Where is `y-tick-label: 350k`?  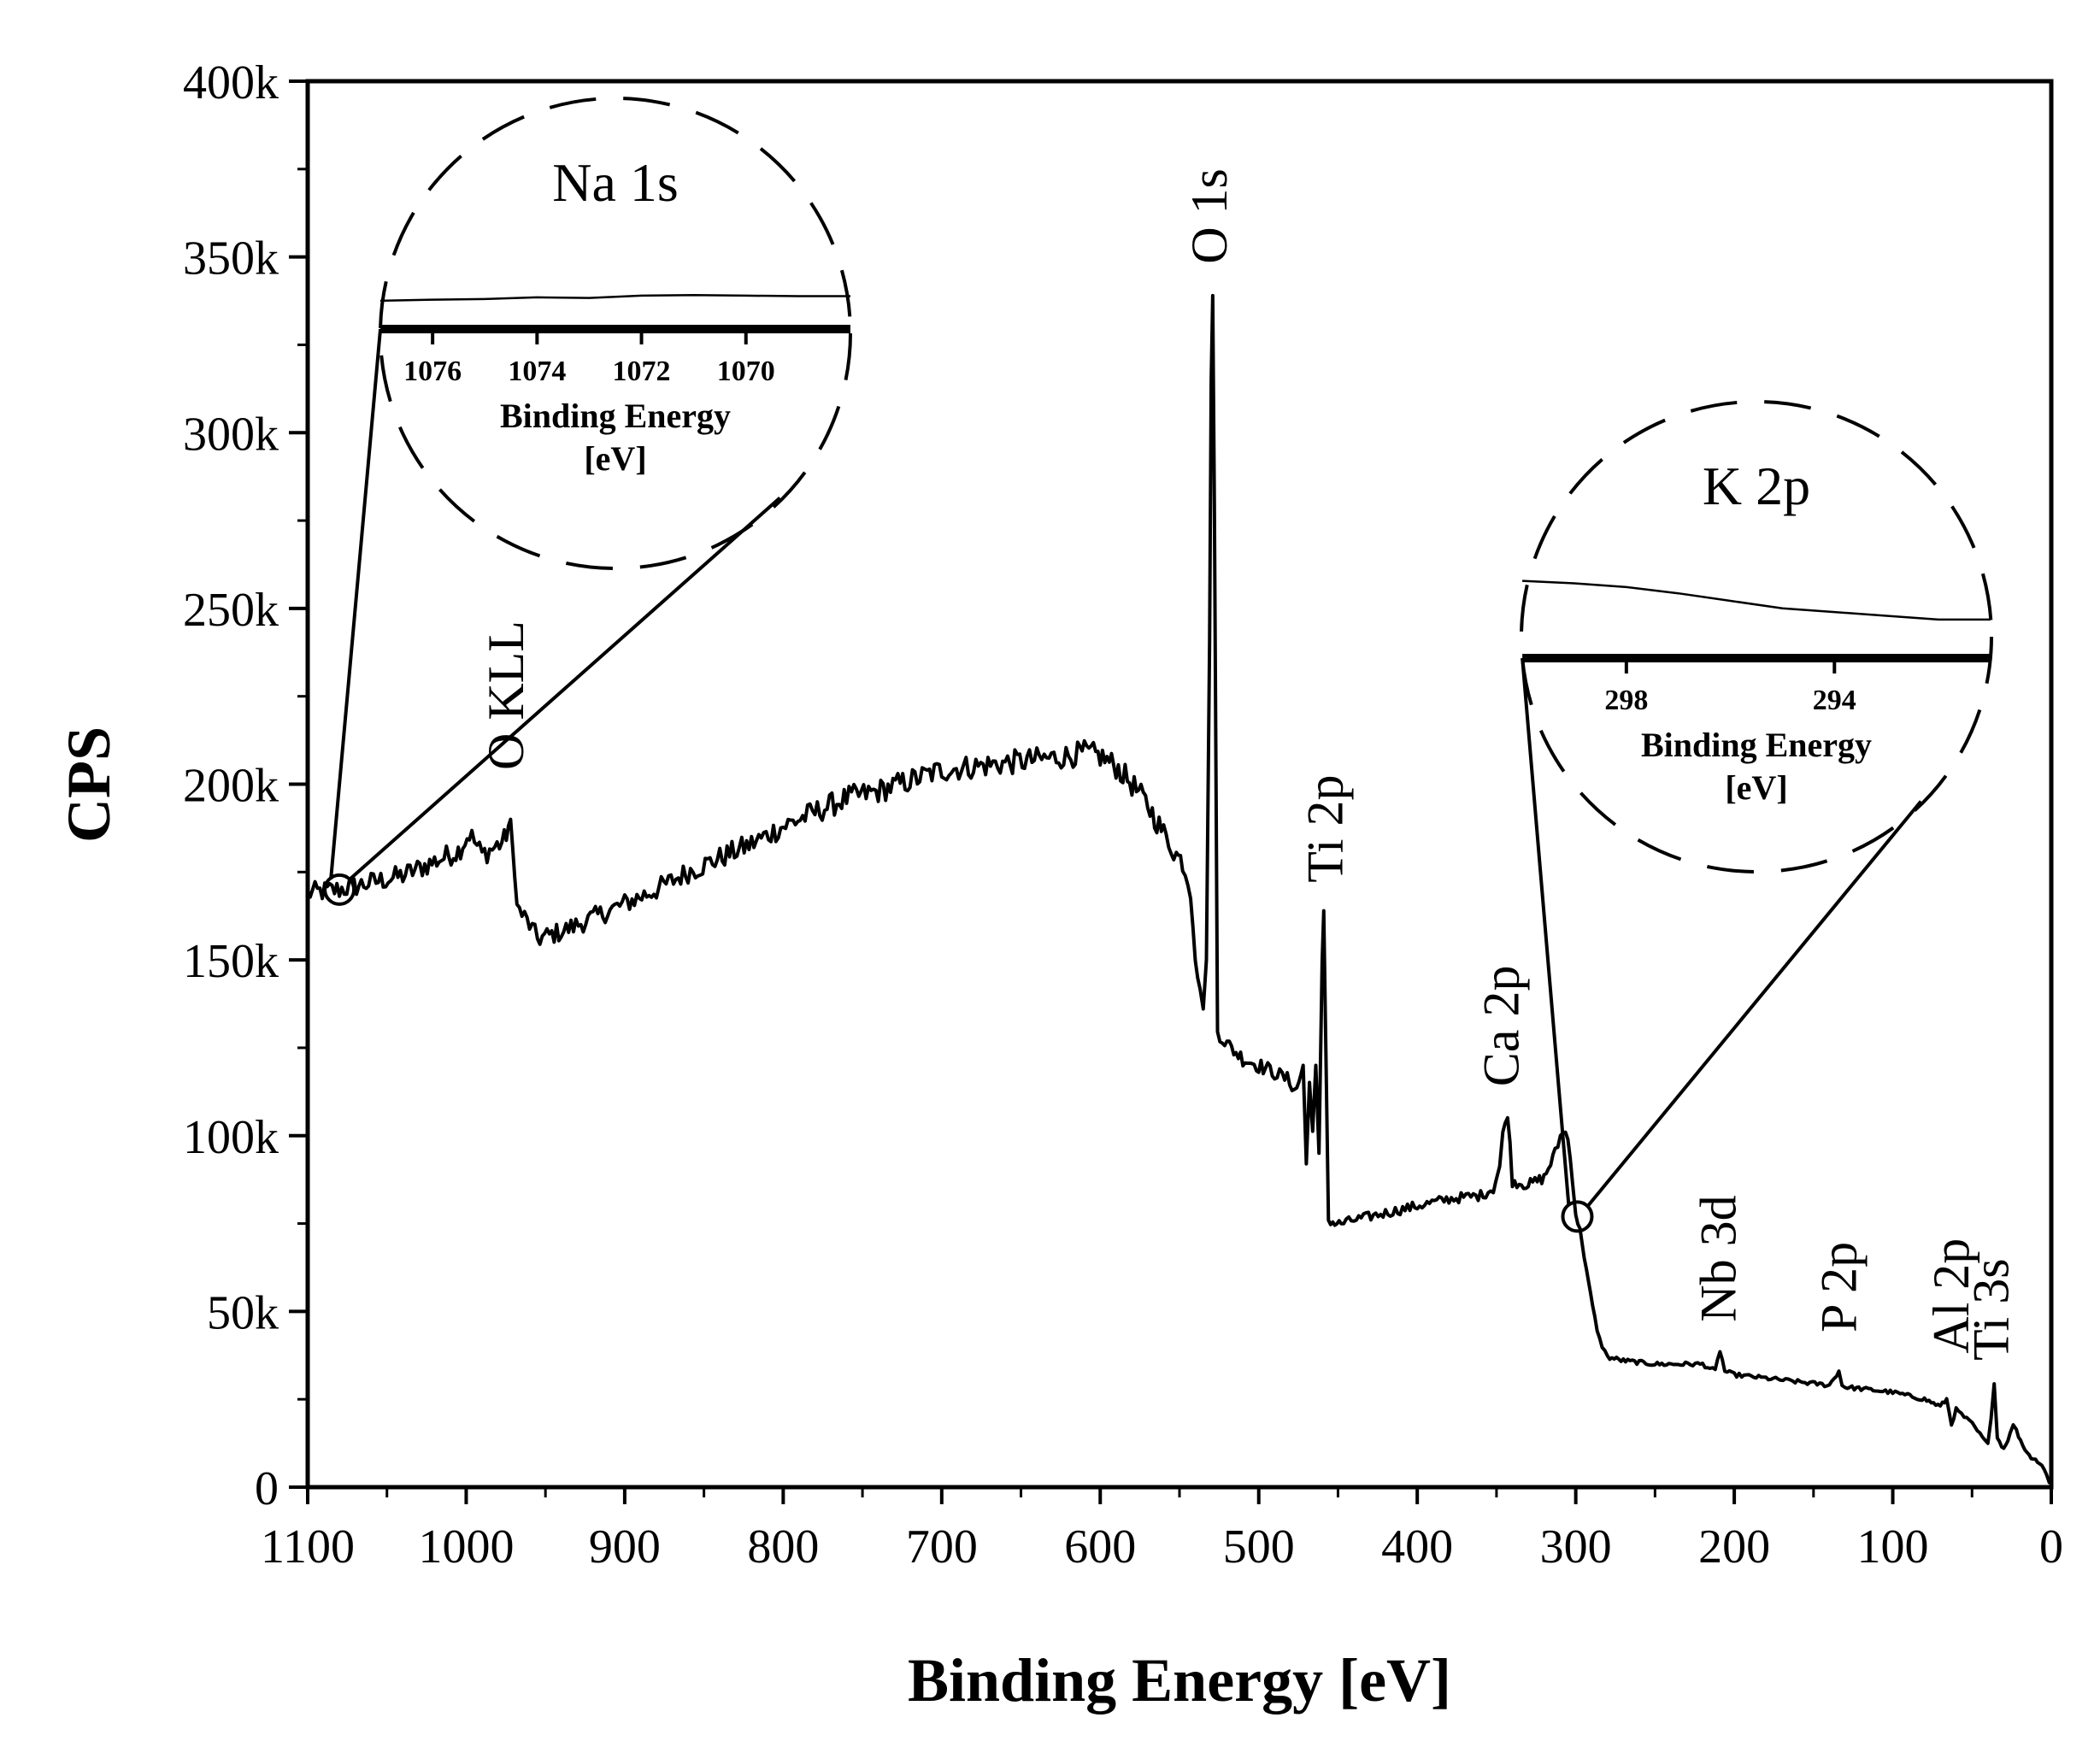 y-tick-label: 350k is located at coordinates (231, 258).